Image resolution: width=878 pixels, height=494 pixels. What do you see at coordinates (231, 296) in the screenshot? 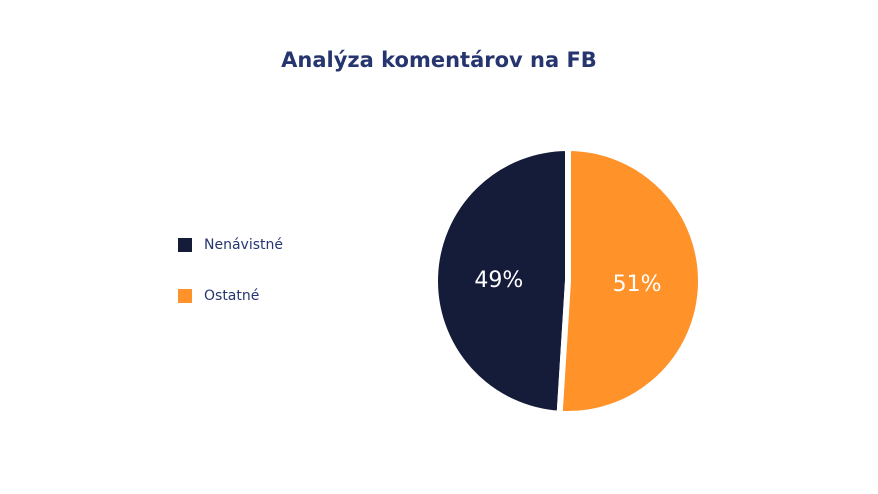
I see `legend-label: Ostatné` at bounding box center [231, 296].